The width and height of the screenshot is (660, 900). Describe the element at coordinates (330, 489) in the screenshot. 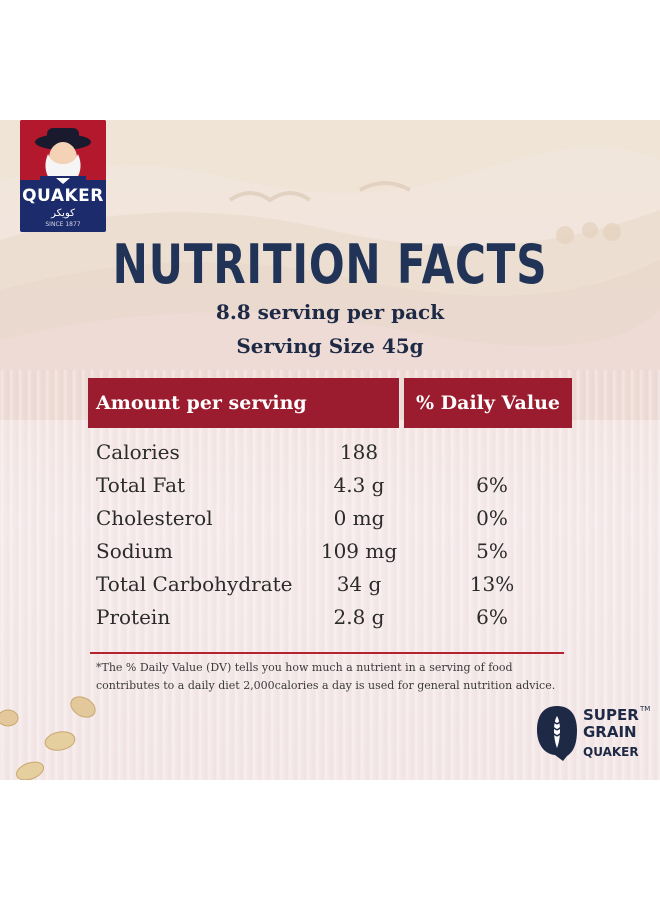

I see `table-row: Total Fat 4.3 g 6%` at that location.